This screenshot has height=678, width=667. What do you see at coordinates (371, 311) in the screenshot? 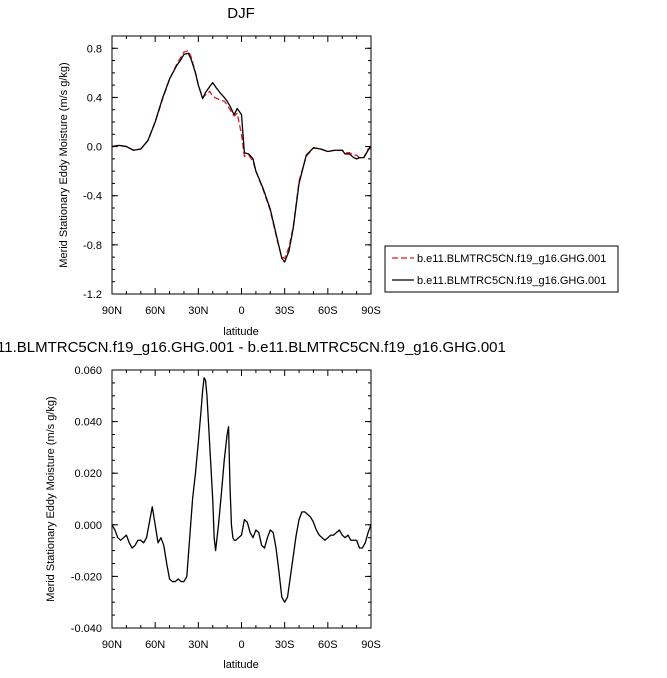
I see `top-x-tick-label: 90S` at bounding box center [371, 311].